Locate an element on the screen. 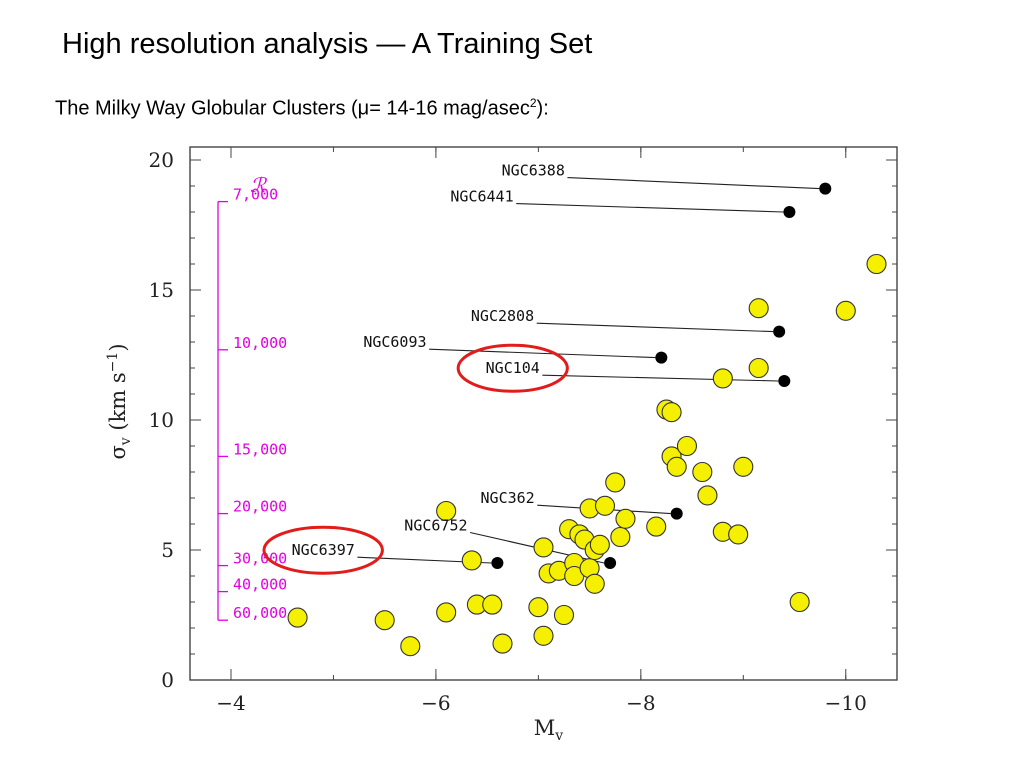  y-axis-title: σv (km s−1) is located at coordinates (119, 401).